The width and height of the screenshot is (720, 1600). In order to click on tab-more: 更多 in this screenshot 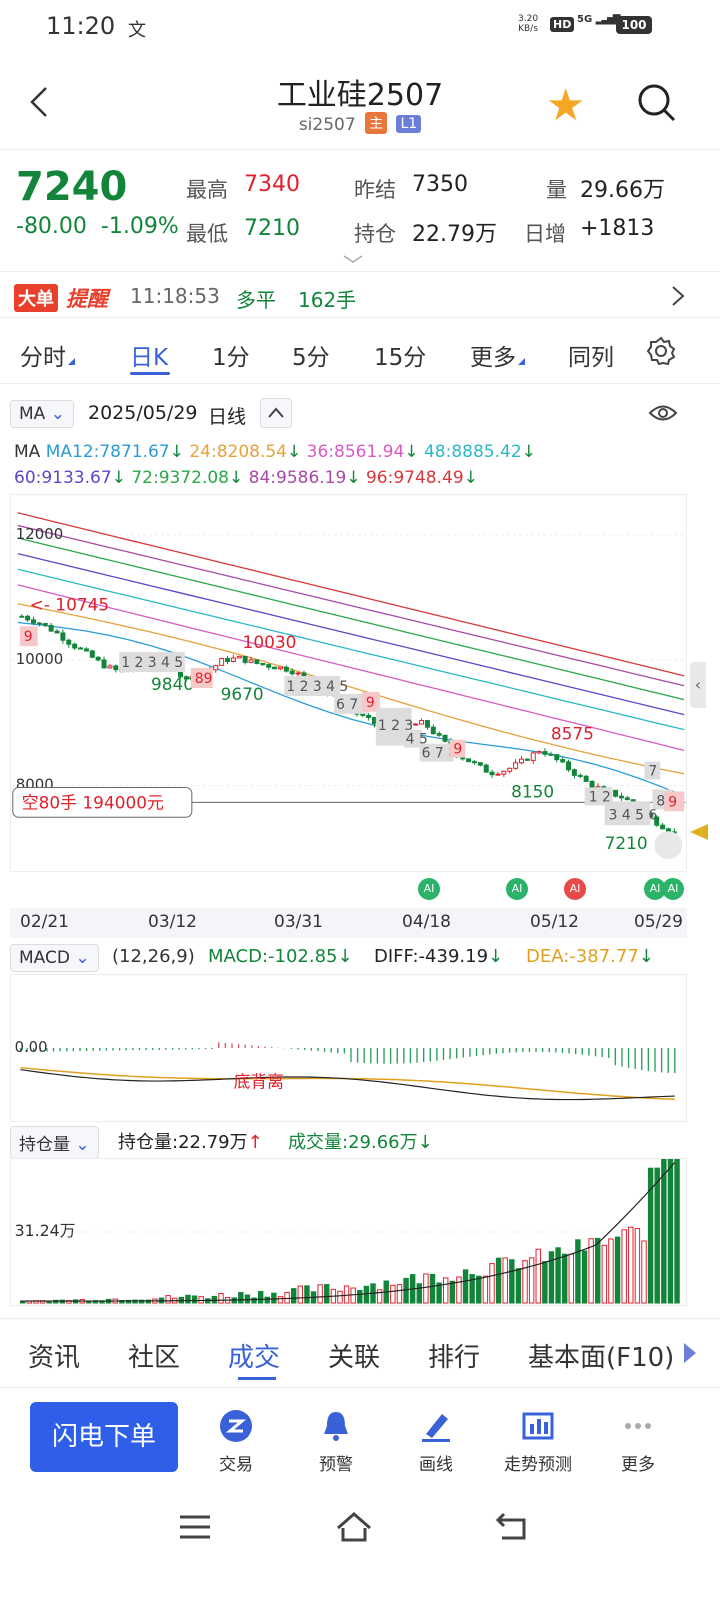, I will do `click(497, 355)`.